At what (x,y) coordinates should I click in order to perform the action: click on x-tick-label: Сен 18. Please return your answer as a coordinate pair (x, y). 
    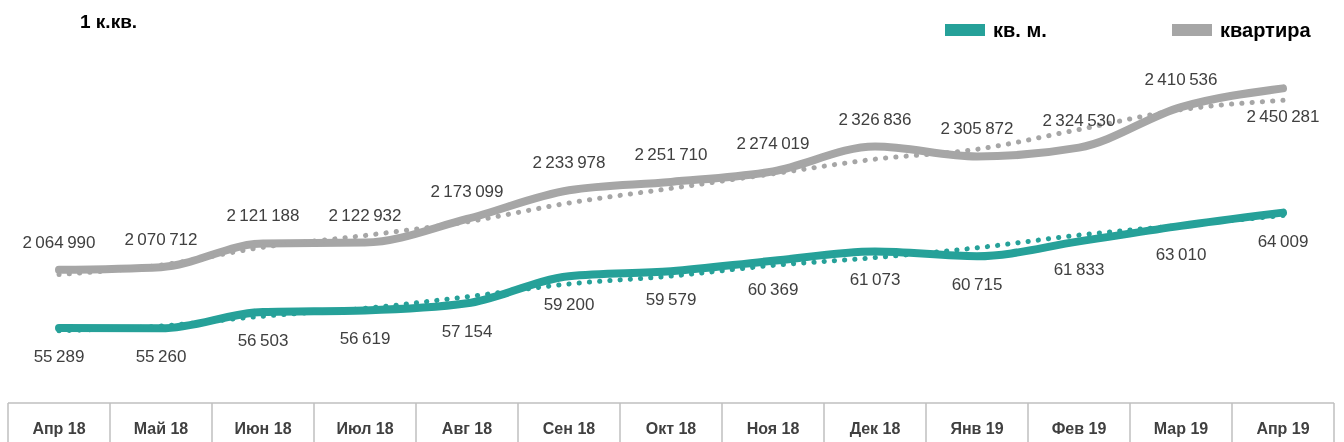
    Looking at the image, I should click on (569, 428).